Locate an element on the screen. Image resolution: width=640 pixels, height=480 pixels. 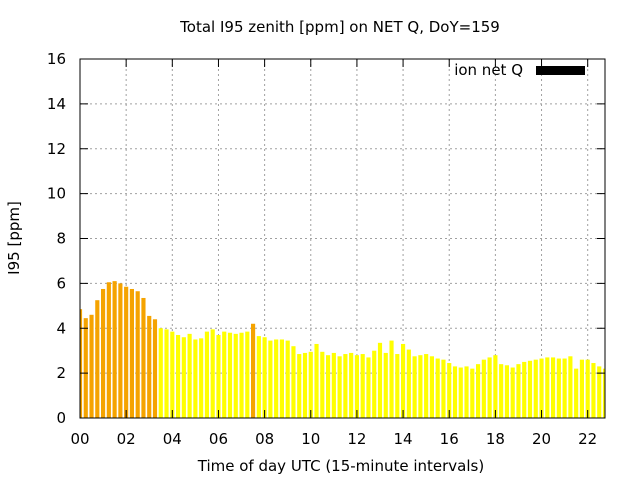
x-tick-label: 20 is located at coordinates (541, 439).